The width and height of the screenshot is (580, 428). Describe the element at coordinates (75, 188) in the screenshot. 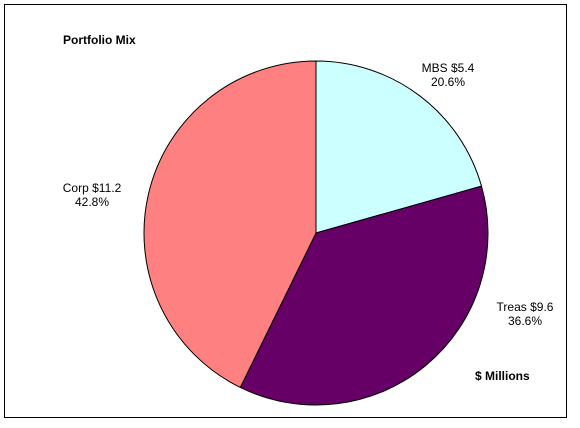

I see `slice-name-corp: Corp` at that location.